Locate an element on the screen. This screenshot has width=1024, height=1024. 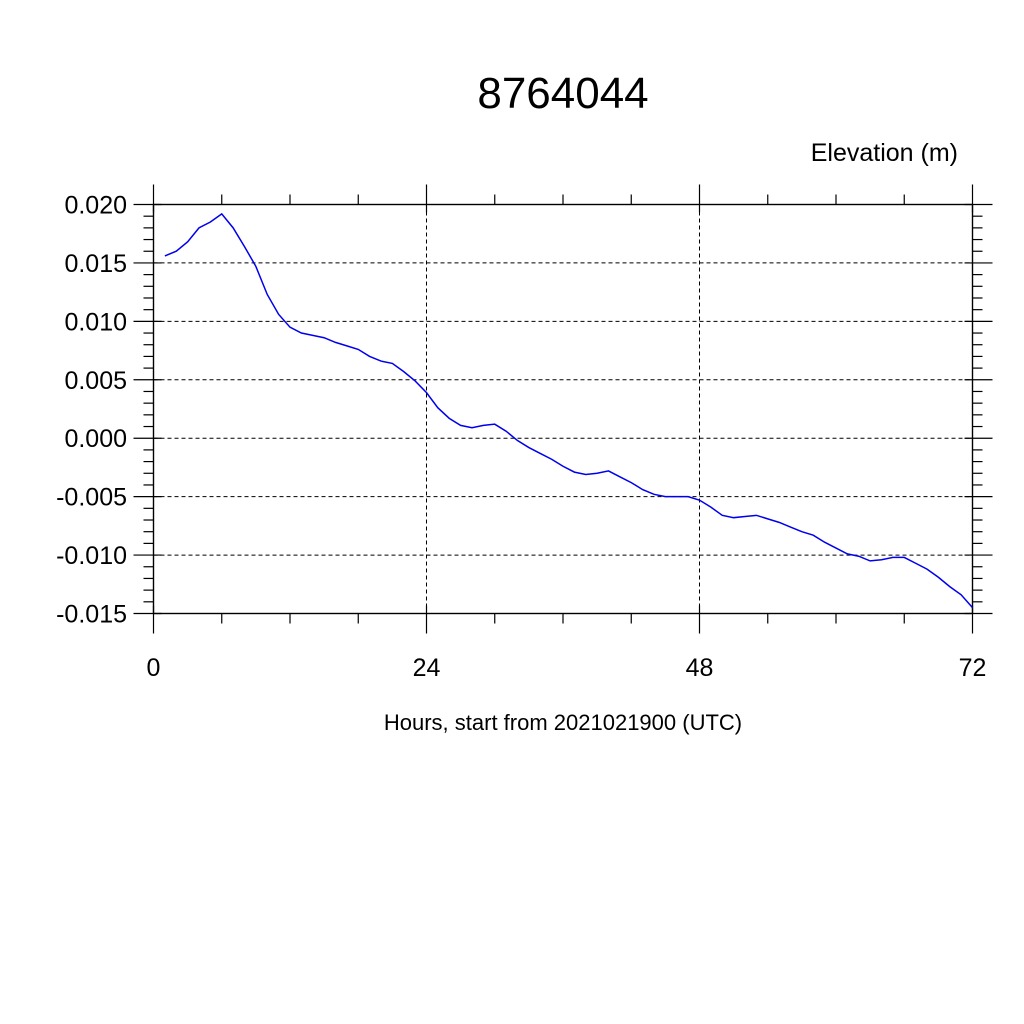
x-tick-label-72: 72 is located at coordinates (973, 668).